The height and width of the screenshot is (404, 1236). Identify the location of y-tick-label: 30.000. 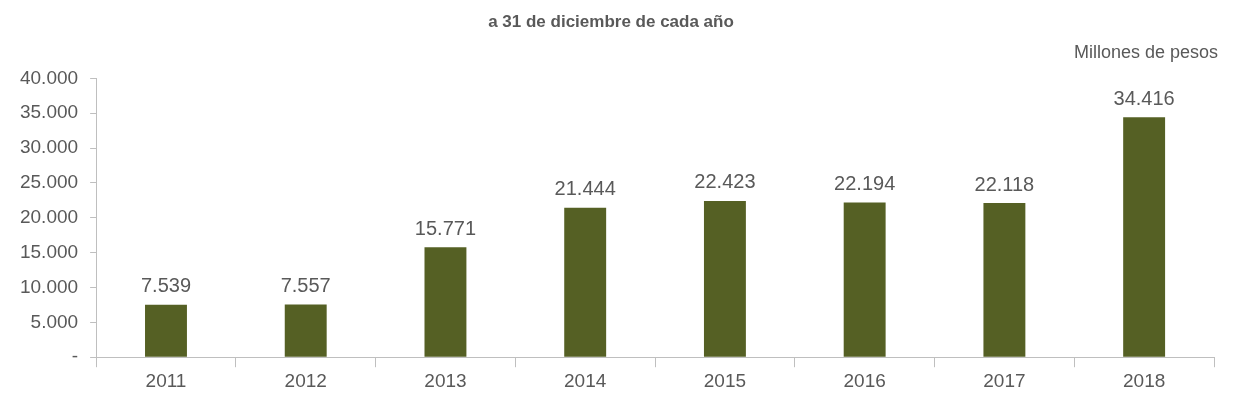
(49, 147).